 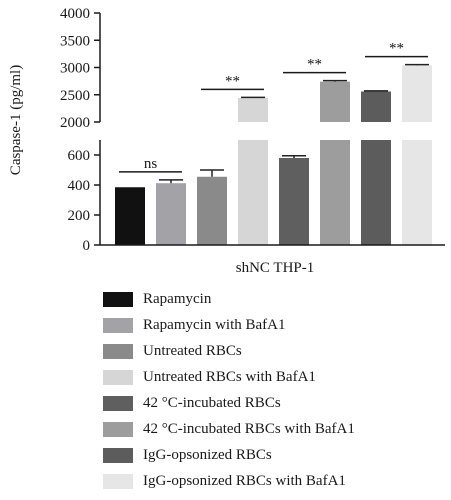 I want to click on y-tick-label: 3500, so click(x=75, y=41).